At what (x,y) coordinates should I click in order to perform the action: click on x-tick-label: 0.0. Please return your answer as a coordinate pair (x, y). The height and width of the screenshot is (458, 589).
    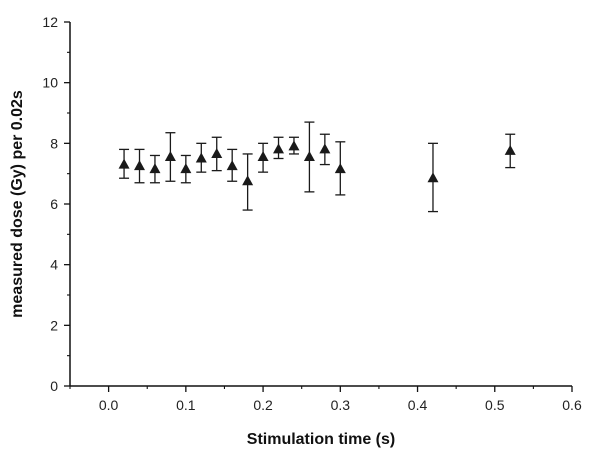
    Looking at the image, I should click on (109, 405).